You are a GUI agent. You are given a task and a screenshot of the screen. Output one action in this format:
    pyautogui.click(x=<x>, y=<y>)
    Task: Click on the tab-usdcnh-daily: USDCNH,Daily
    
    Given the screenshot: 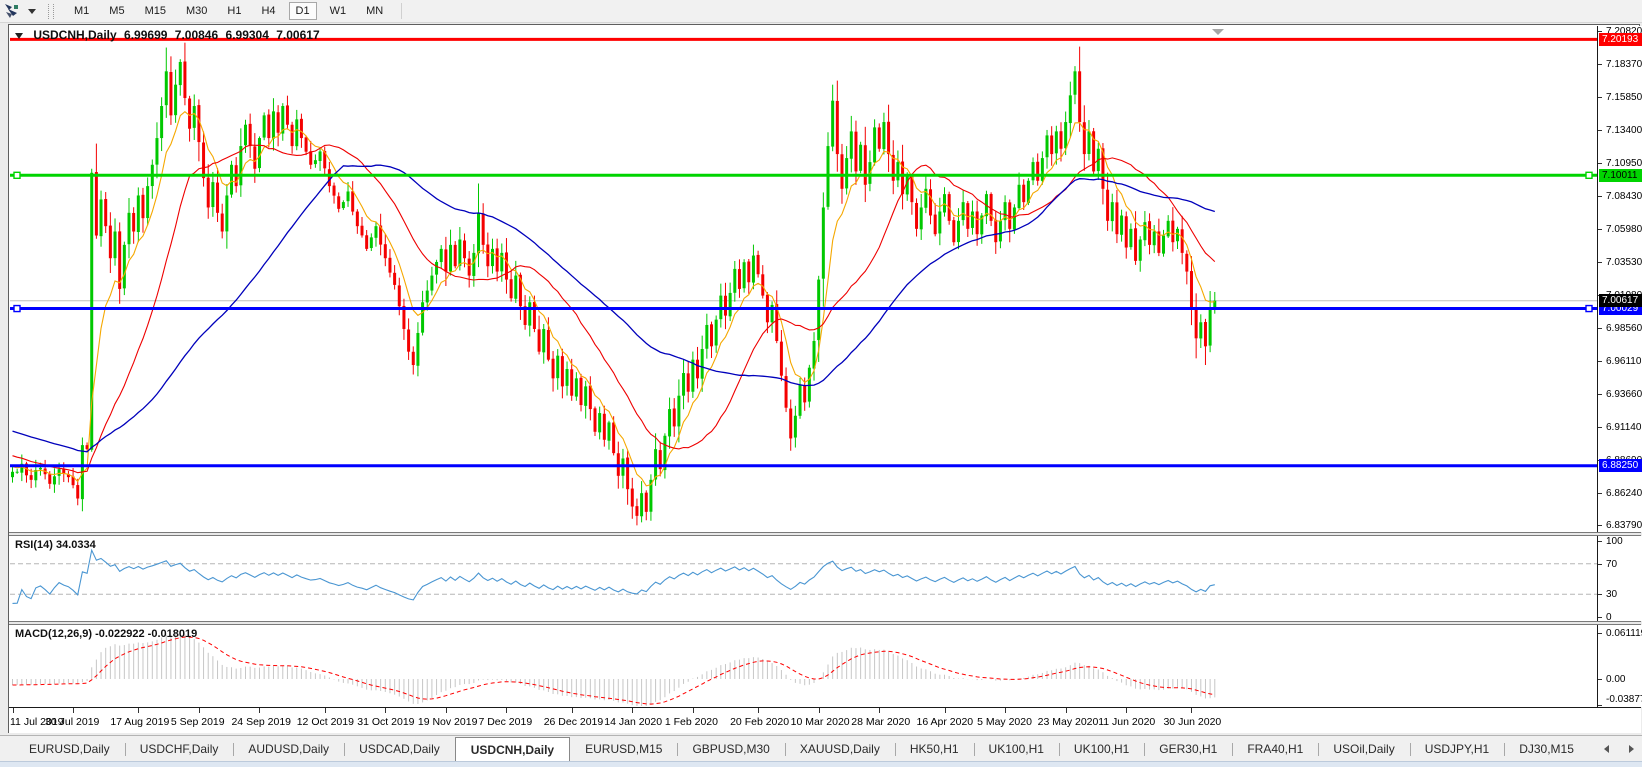 What is the action you would take?
    pyautogui.click(x=512, y=749)
    